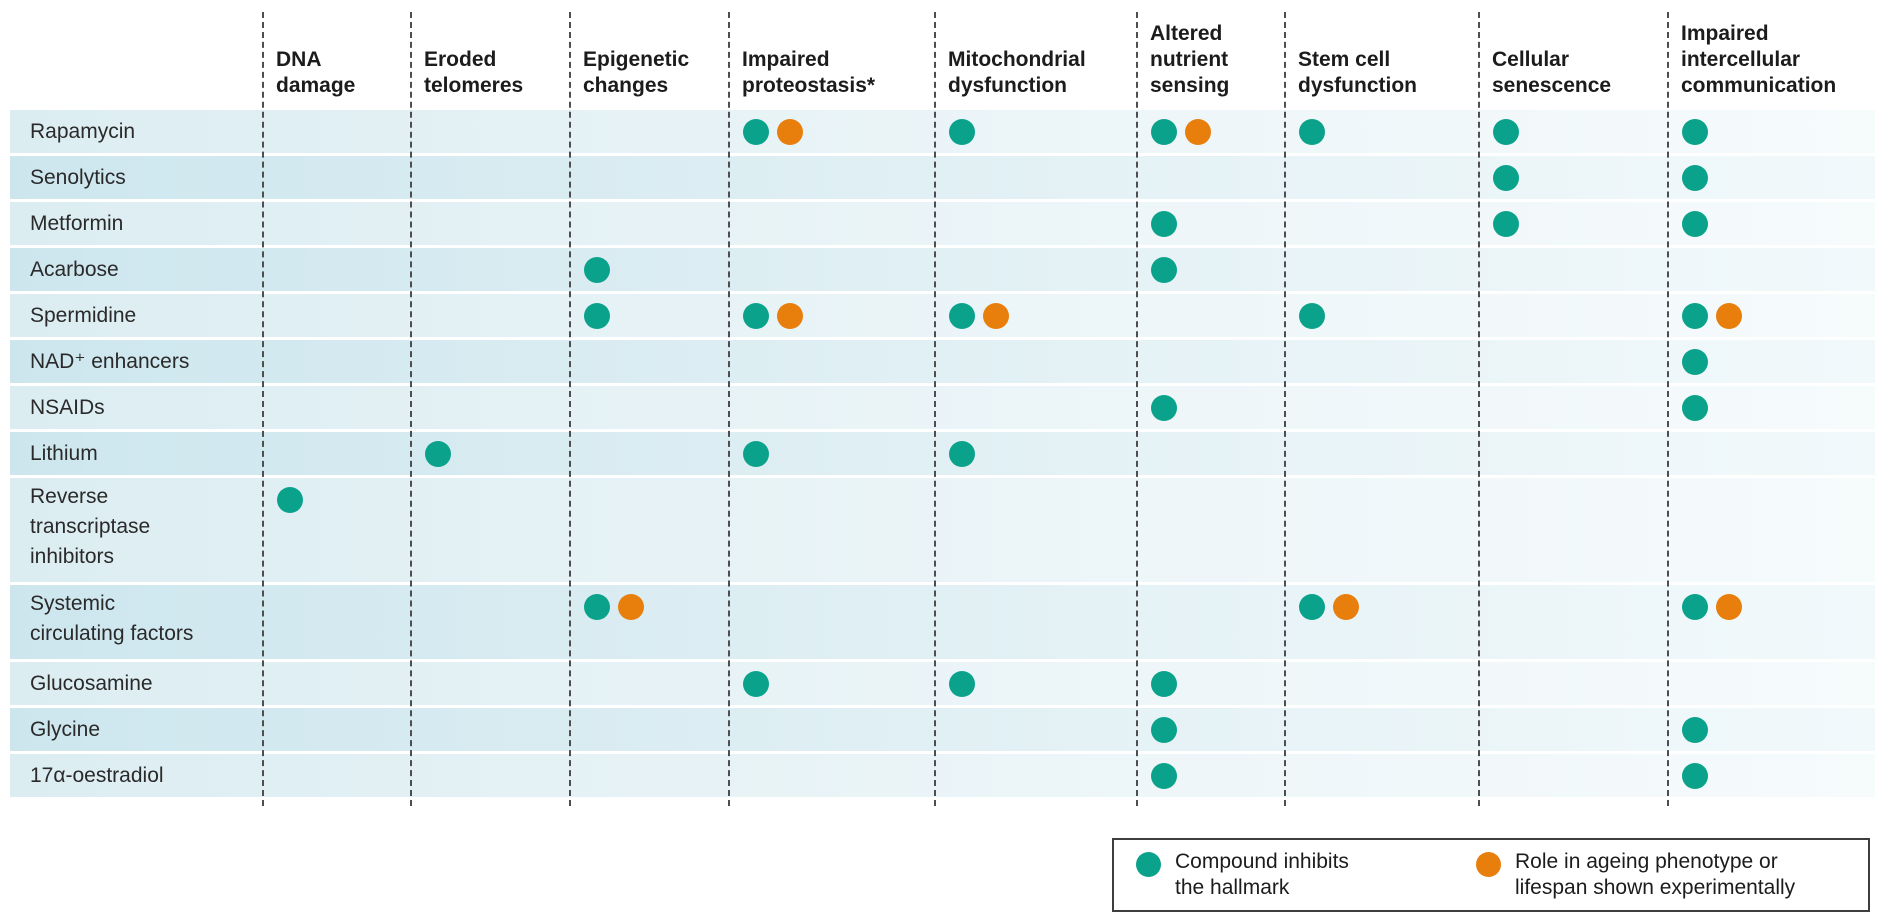  What do you see at coordinates (91, 683) in the screenshot?
I see `row-label: Glucosamine` at bounding box center [91, 683].